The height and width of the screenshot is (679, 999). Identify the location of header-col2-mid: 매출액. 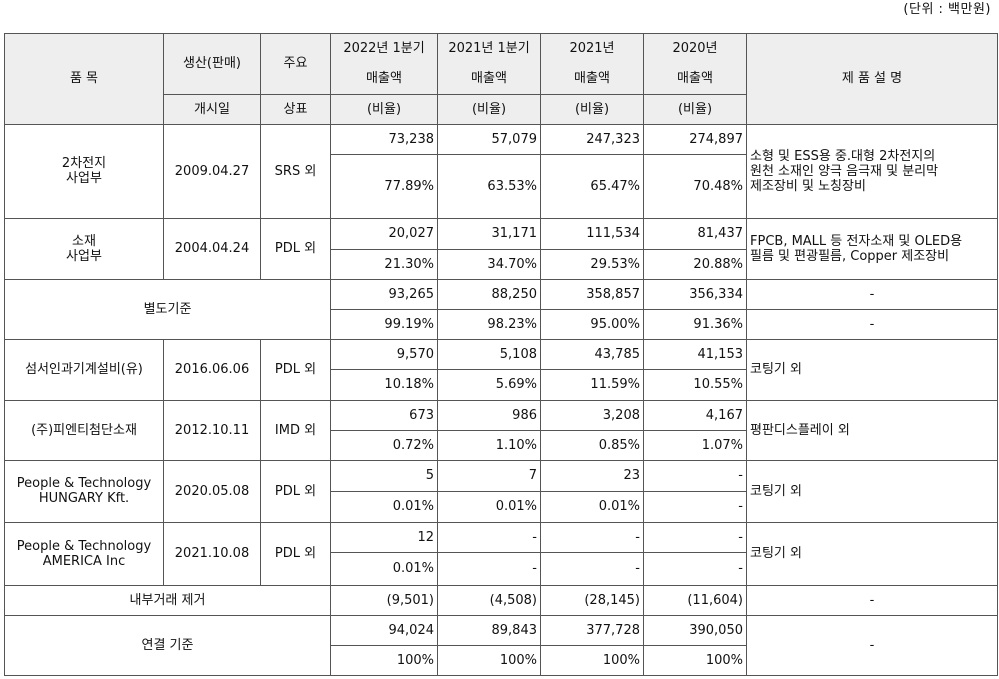
(489, 79).